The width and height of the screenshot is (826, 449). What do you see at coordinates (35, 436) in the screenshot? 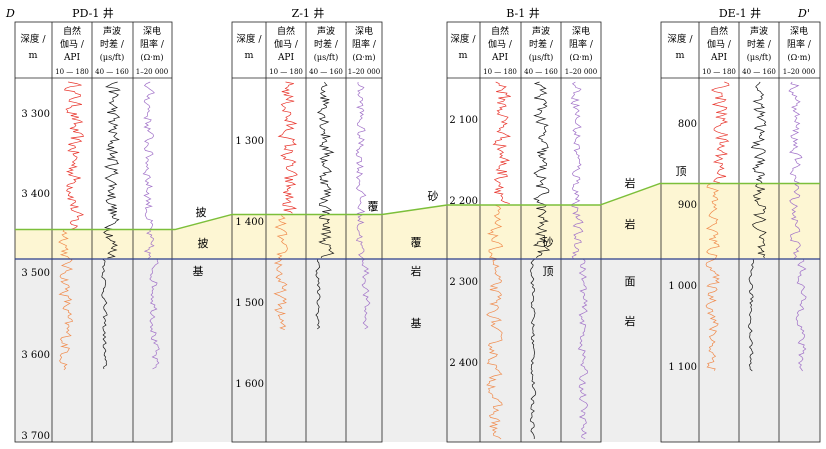
I see `depth-tick-label: 3 700` at bounding box center [35, 436].